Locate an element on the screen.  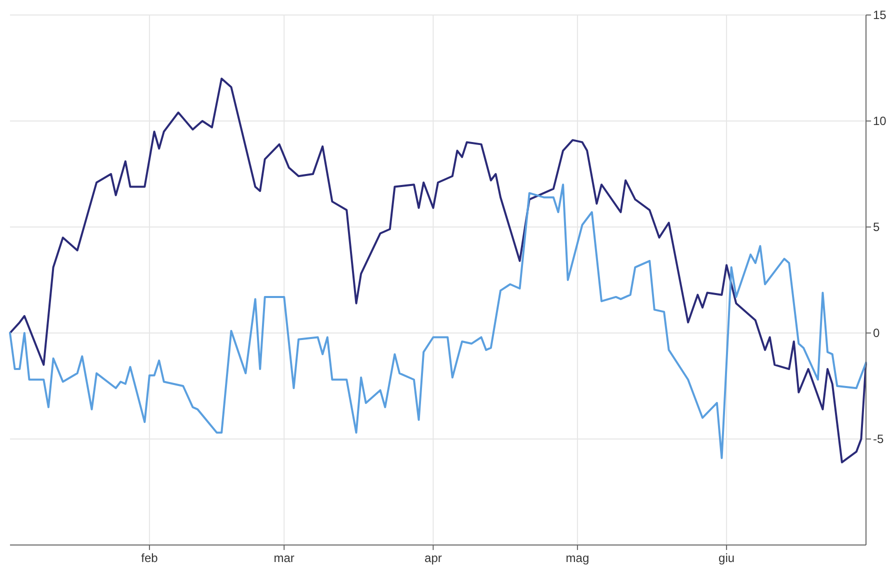
x-tick-label: feb is located at coordinates (149, 558).